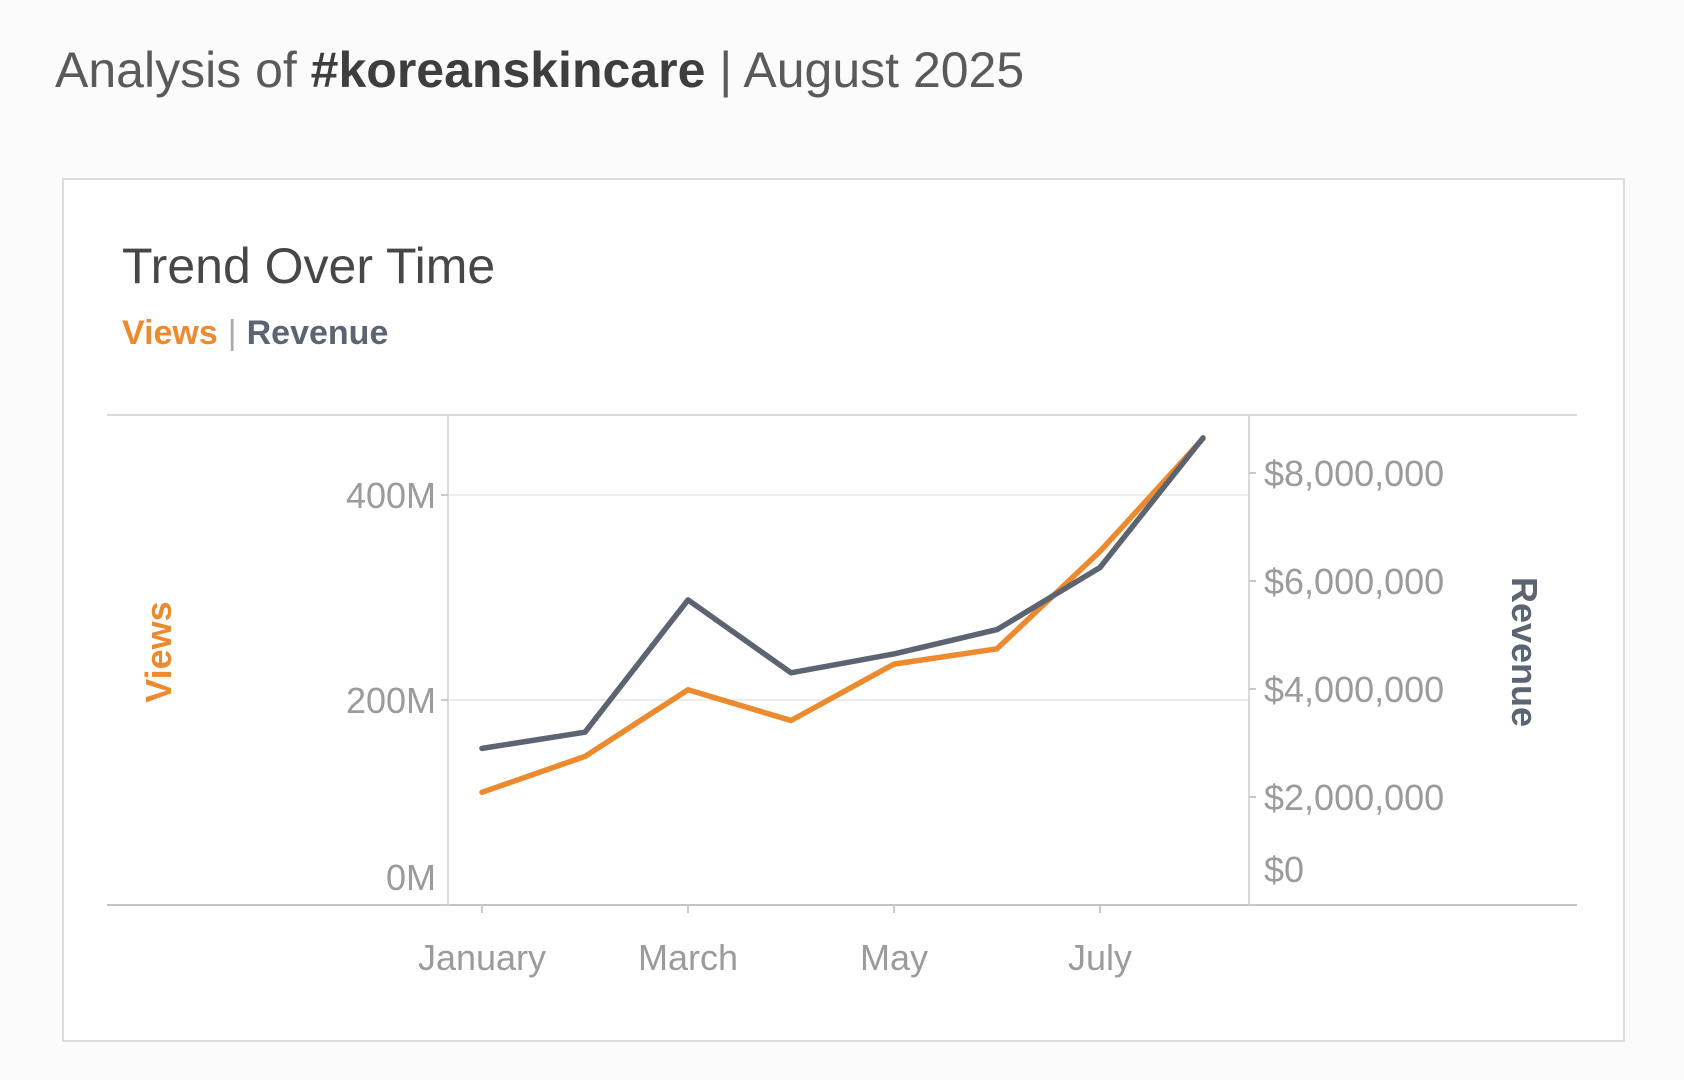 This screenshot has width=1684, height=1080. What do you see at coordinates (391, 700) in the screenshot?
I see `left-axis-tick-label: 200M` at bounding box center [391, 700].